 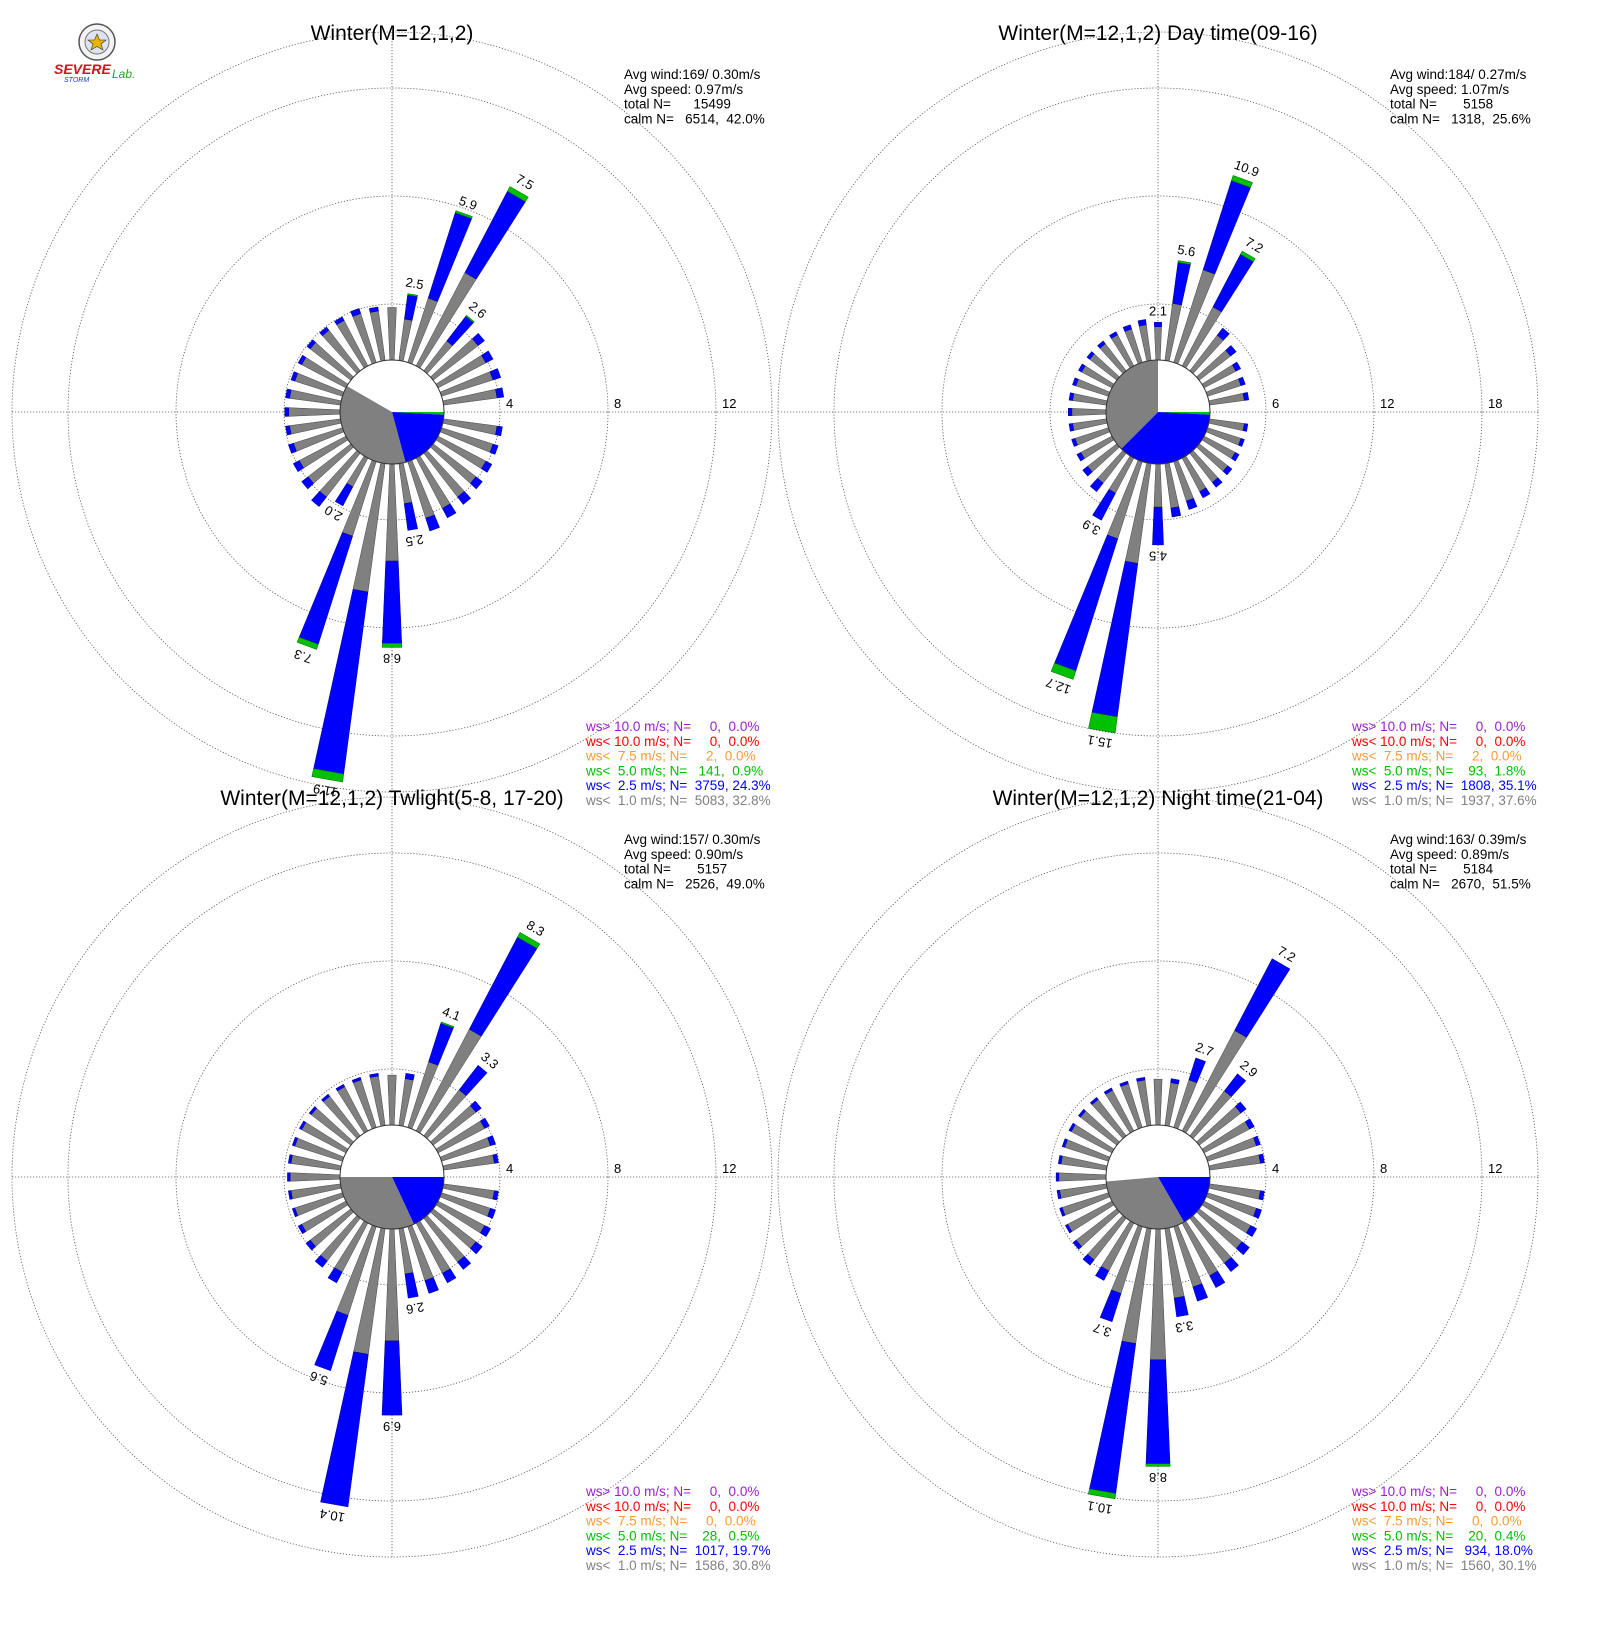 What do you see at coordinates (97, 42) in the screenshot?
I see `logo-star-icon` at bounding box center [97, 42].